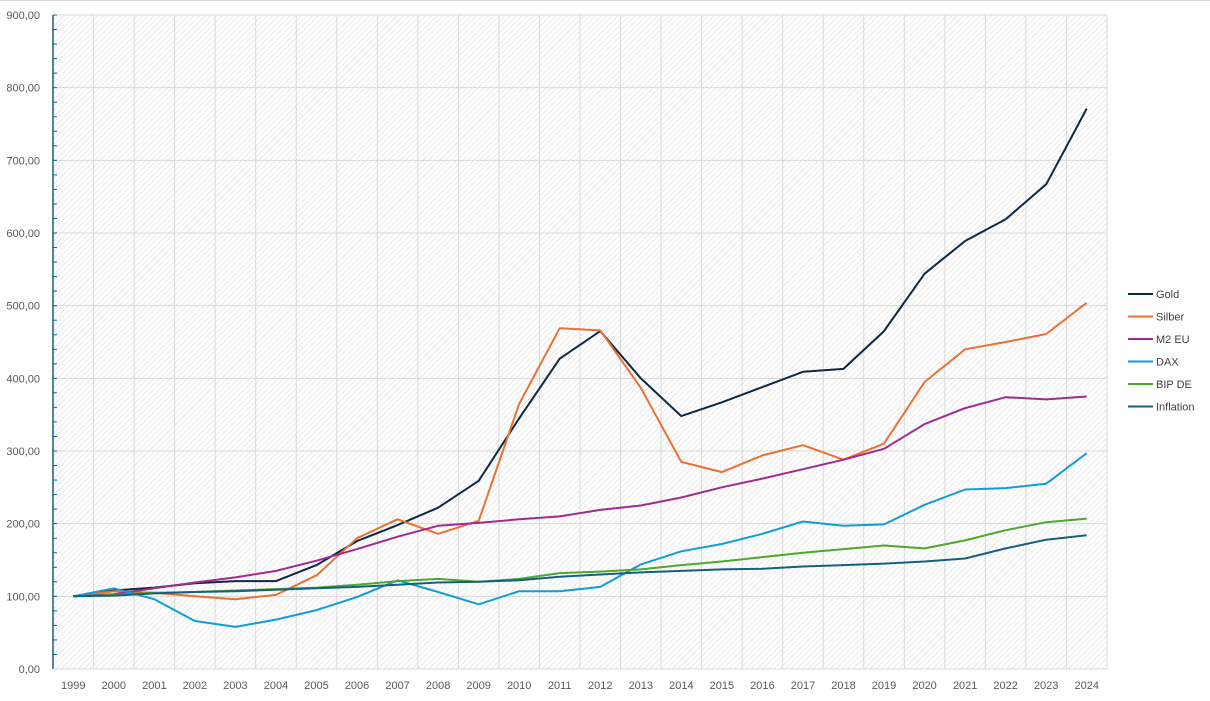  Describe the element at coordinates (195, 686) in the screenshot. I see `x-tick-label: 2002` at that location.